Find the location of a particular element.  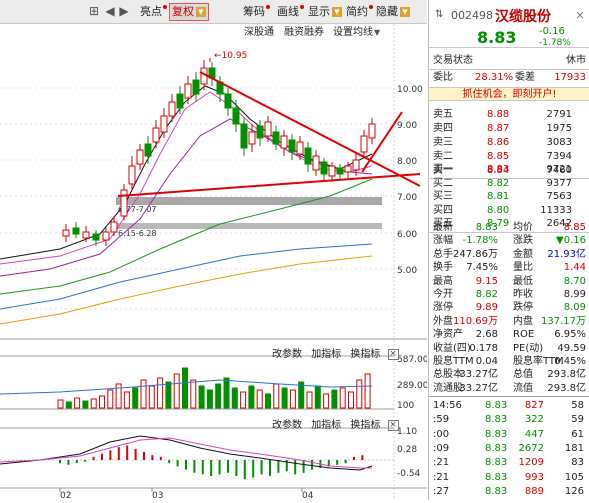

stat-label: 均价 is located at coordinates (523, 227).